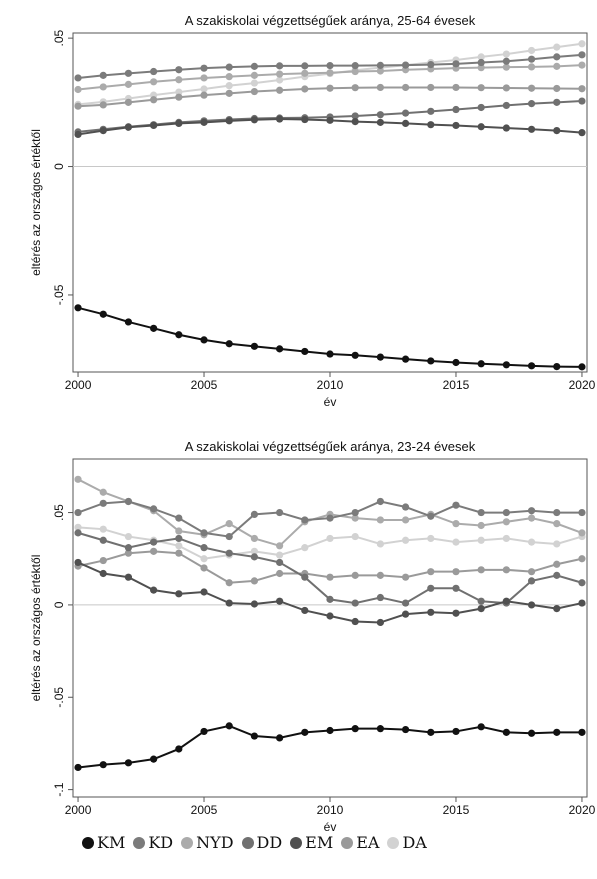 The height and width of the screenshot is (879, 597). What do you see at coordinates (360, 842) in the screenshot?
I see `legend-item-ea: EA` at bounding box center [360, 842].